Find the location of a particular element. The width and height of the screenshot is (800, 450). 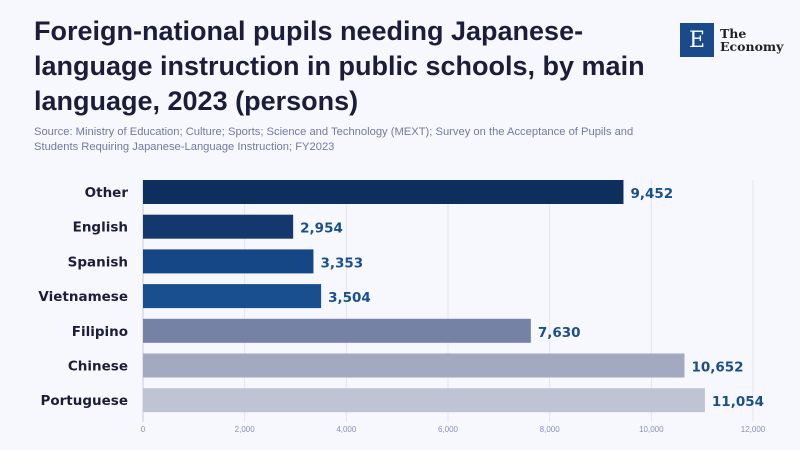

x-tick-label: 4,000 is located at coordinates (346, 429).